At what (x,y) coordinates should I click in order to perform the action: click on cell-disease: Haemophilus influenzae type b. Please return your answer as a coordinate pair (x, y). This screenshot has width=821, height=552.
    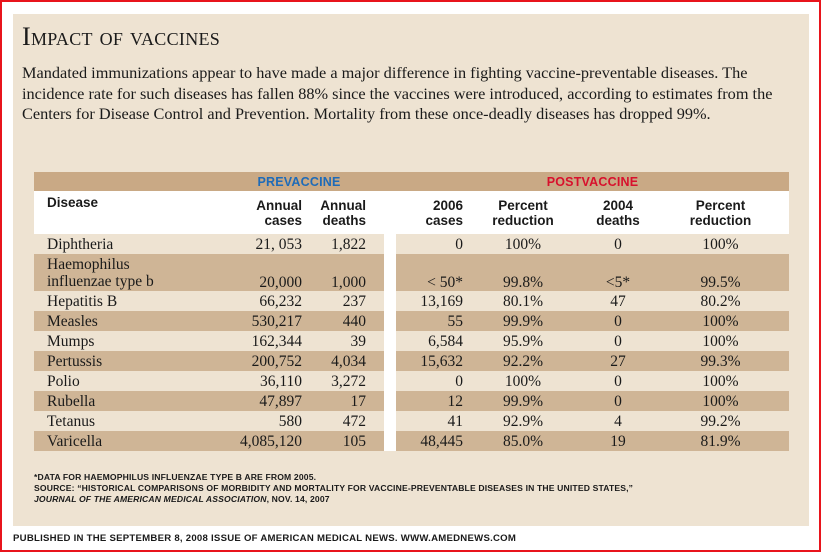
    Looking at the image, I should click on (124, 272).